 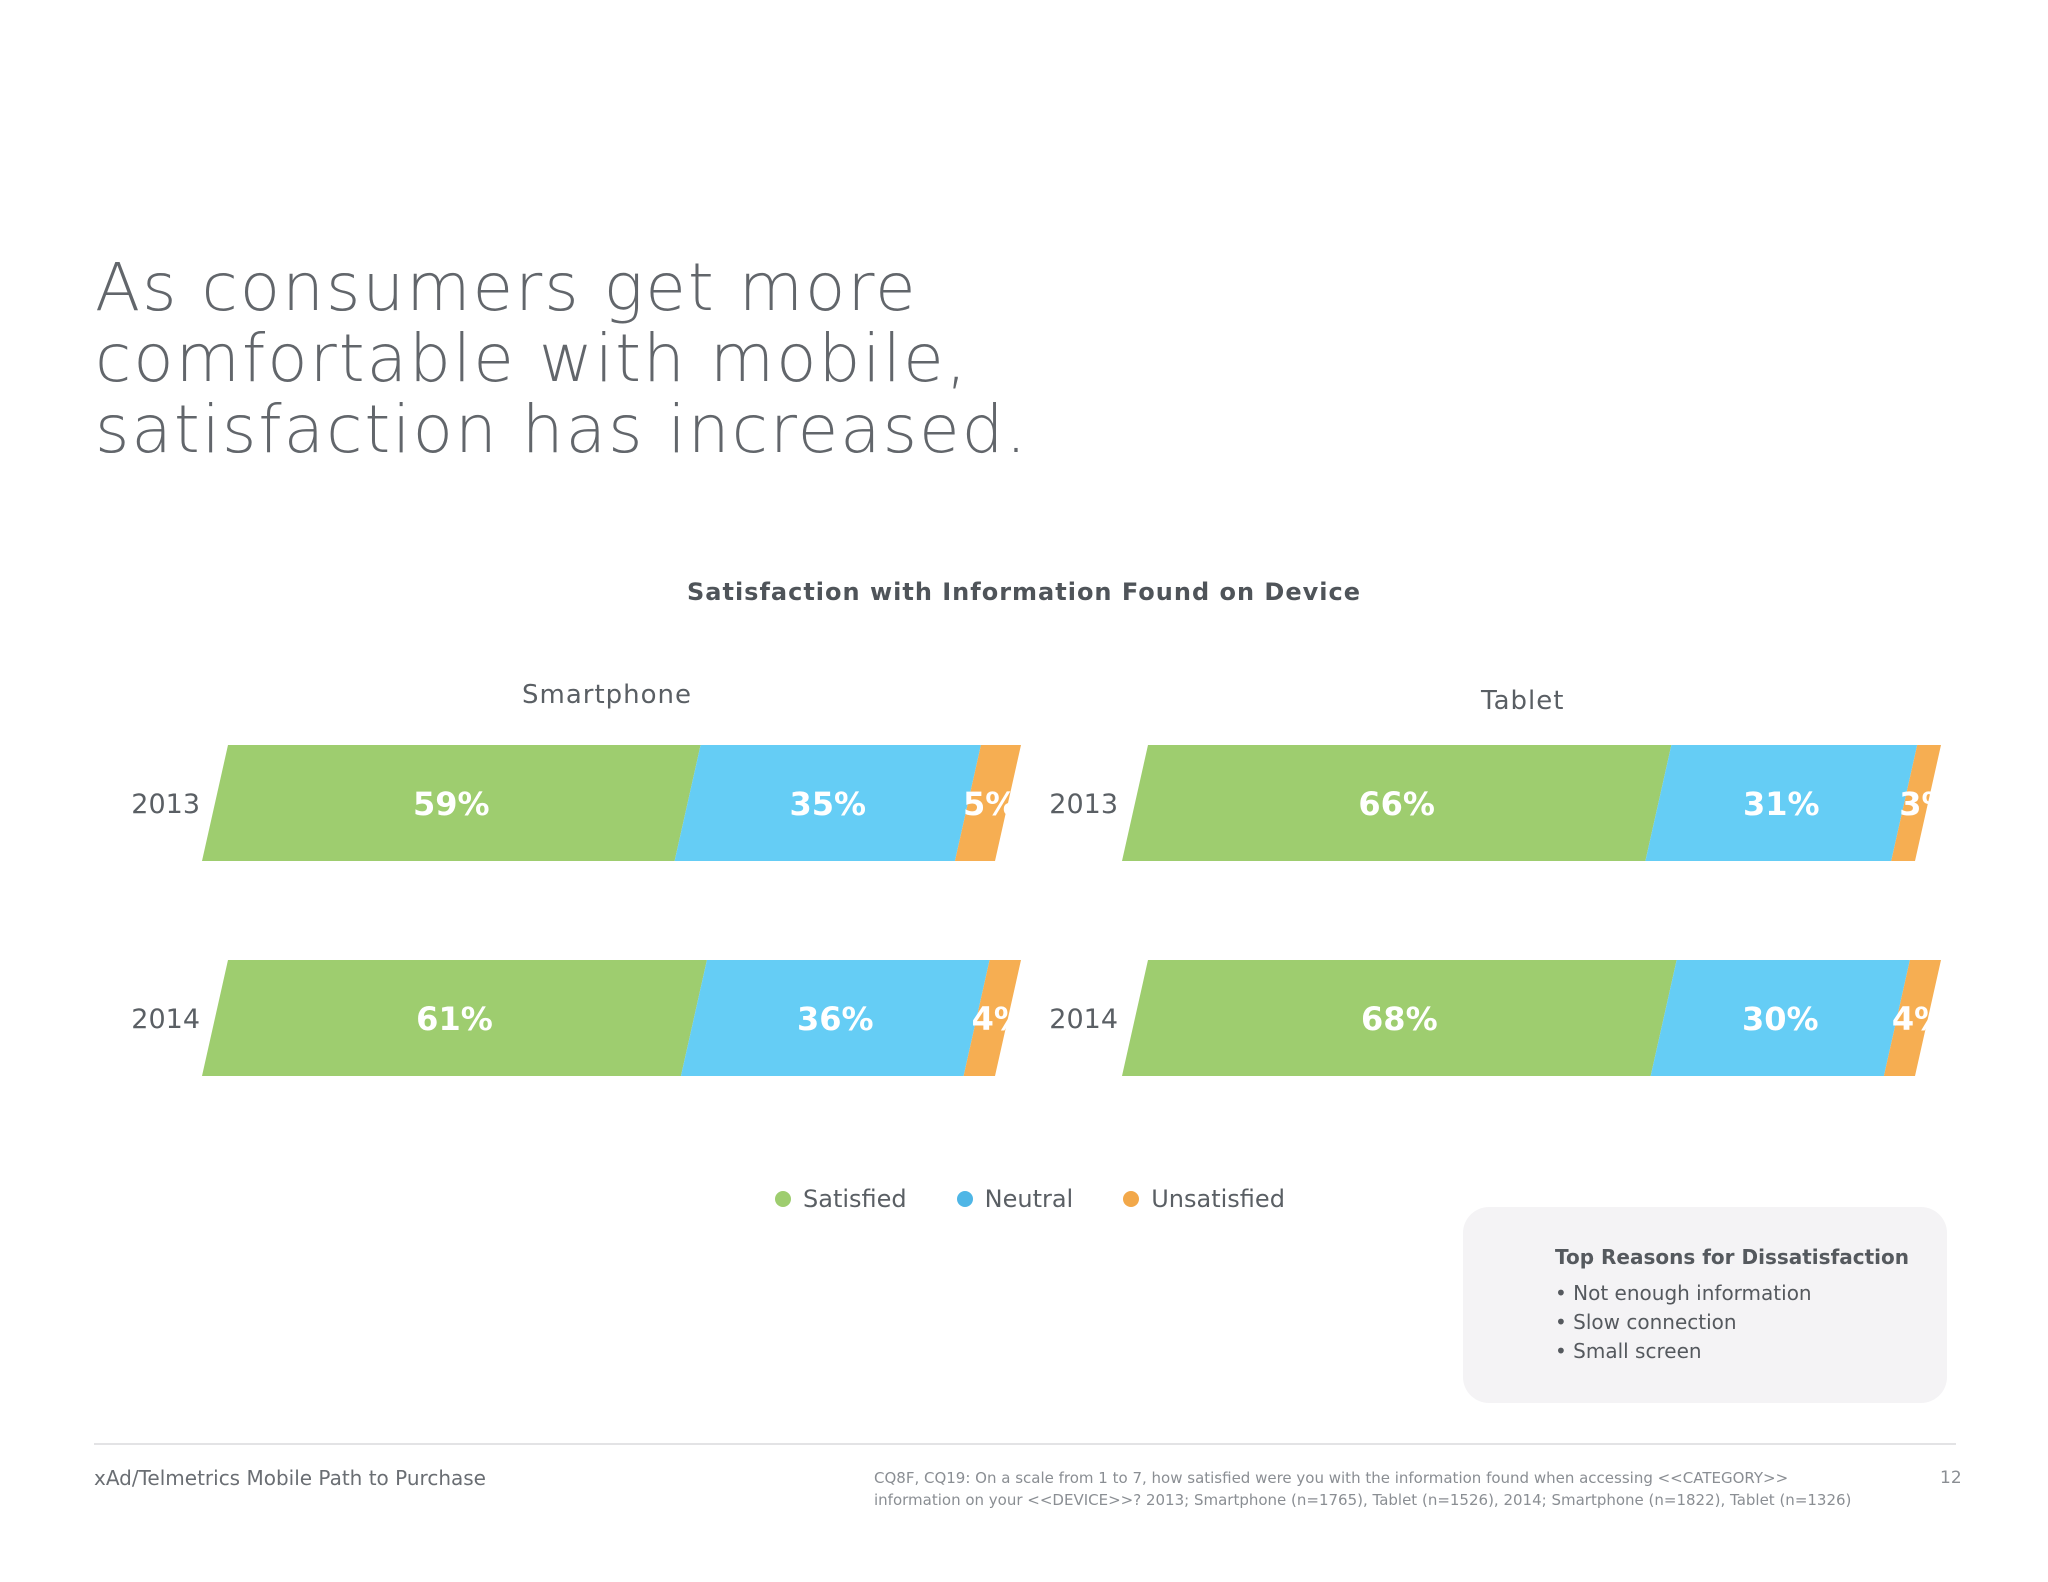 What do you see at coordinates (165, 1019) in the screenshot?
I see `category-label-smartphone-2014: 2014` at bounding box center [165, 1019].